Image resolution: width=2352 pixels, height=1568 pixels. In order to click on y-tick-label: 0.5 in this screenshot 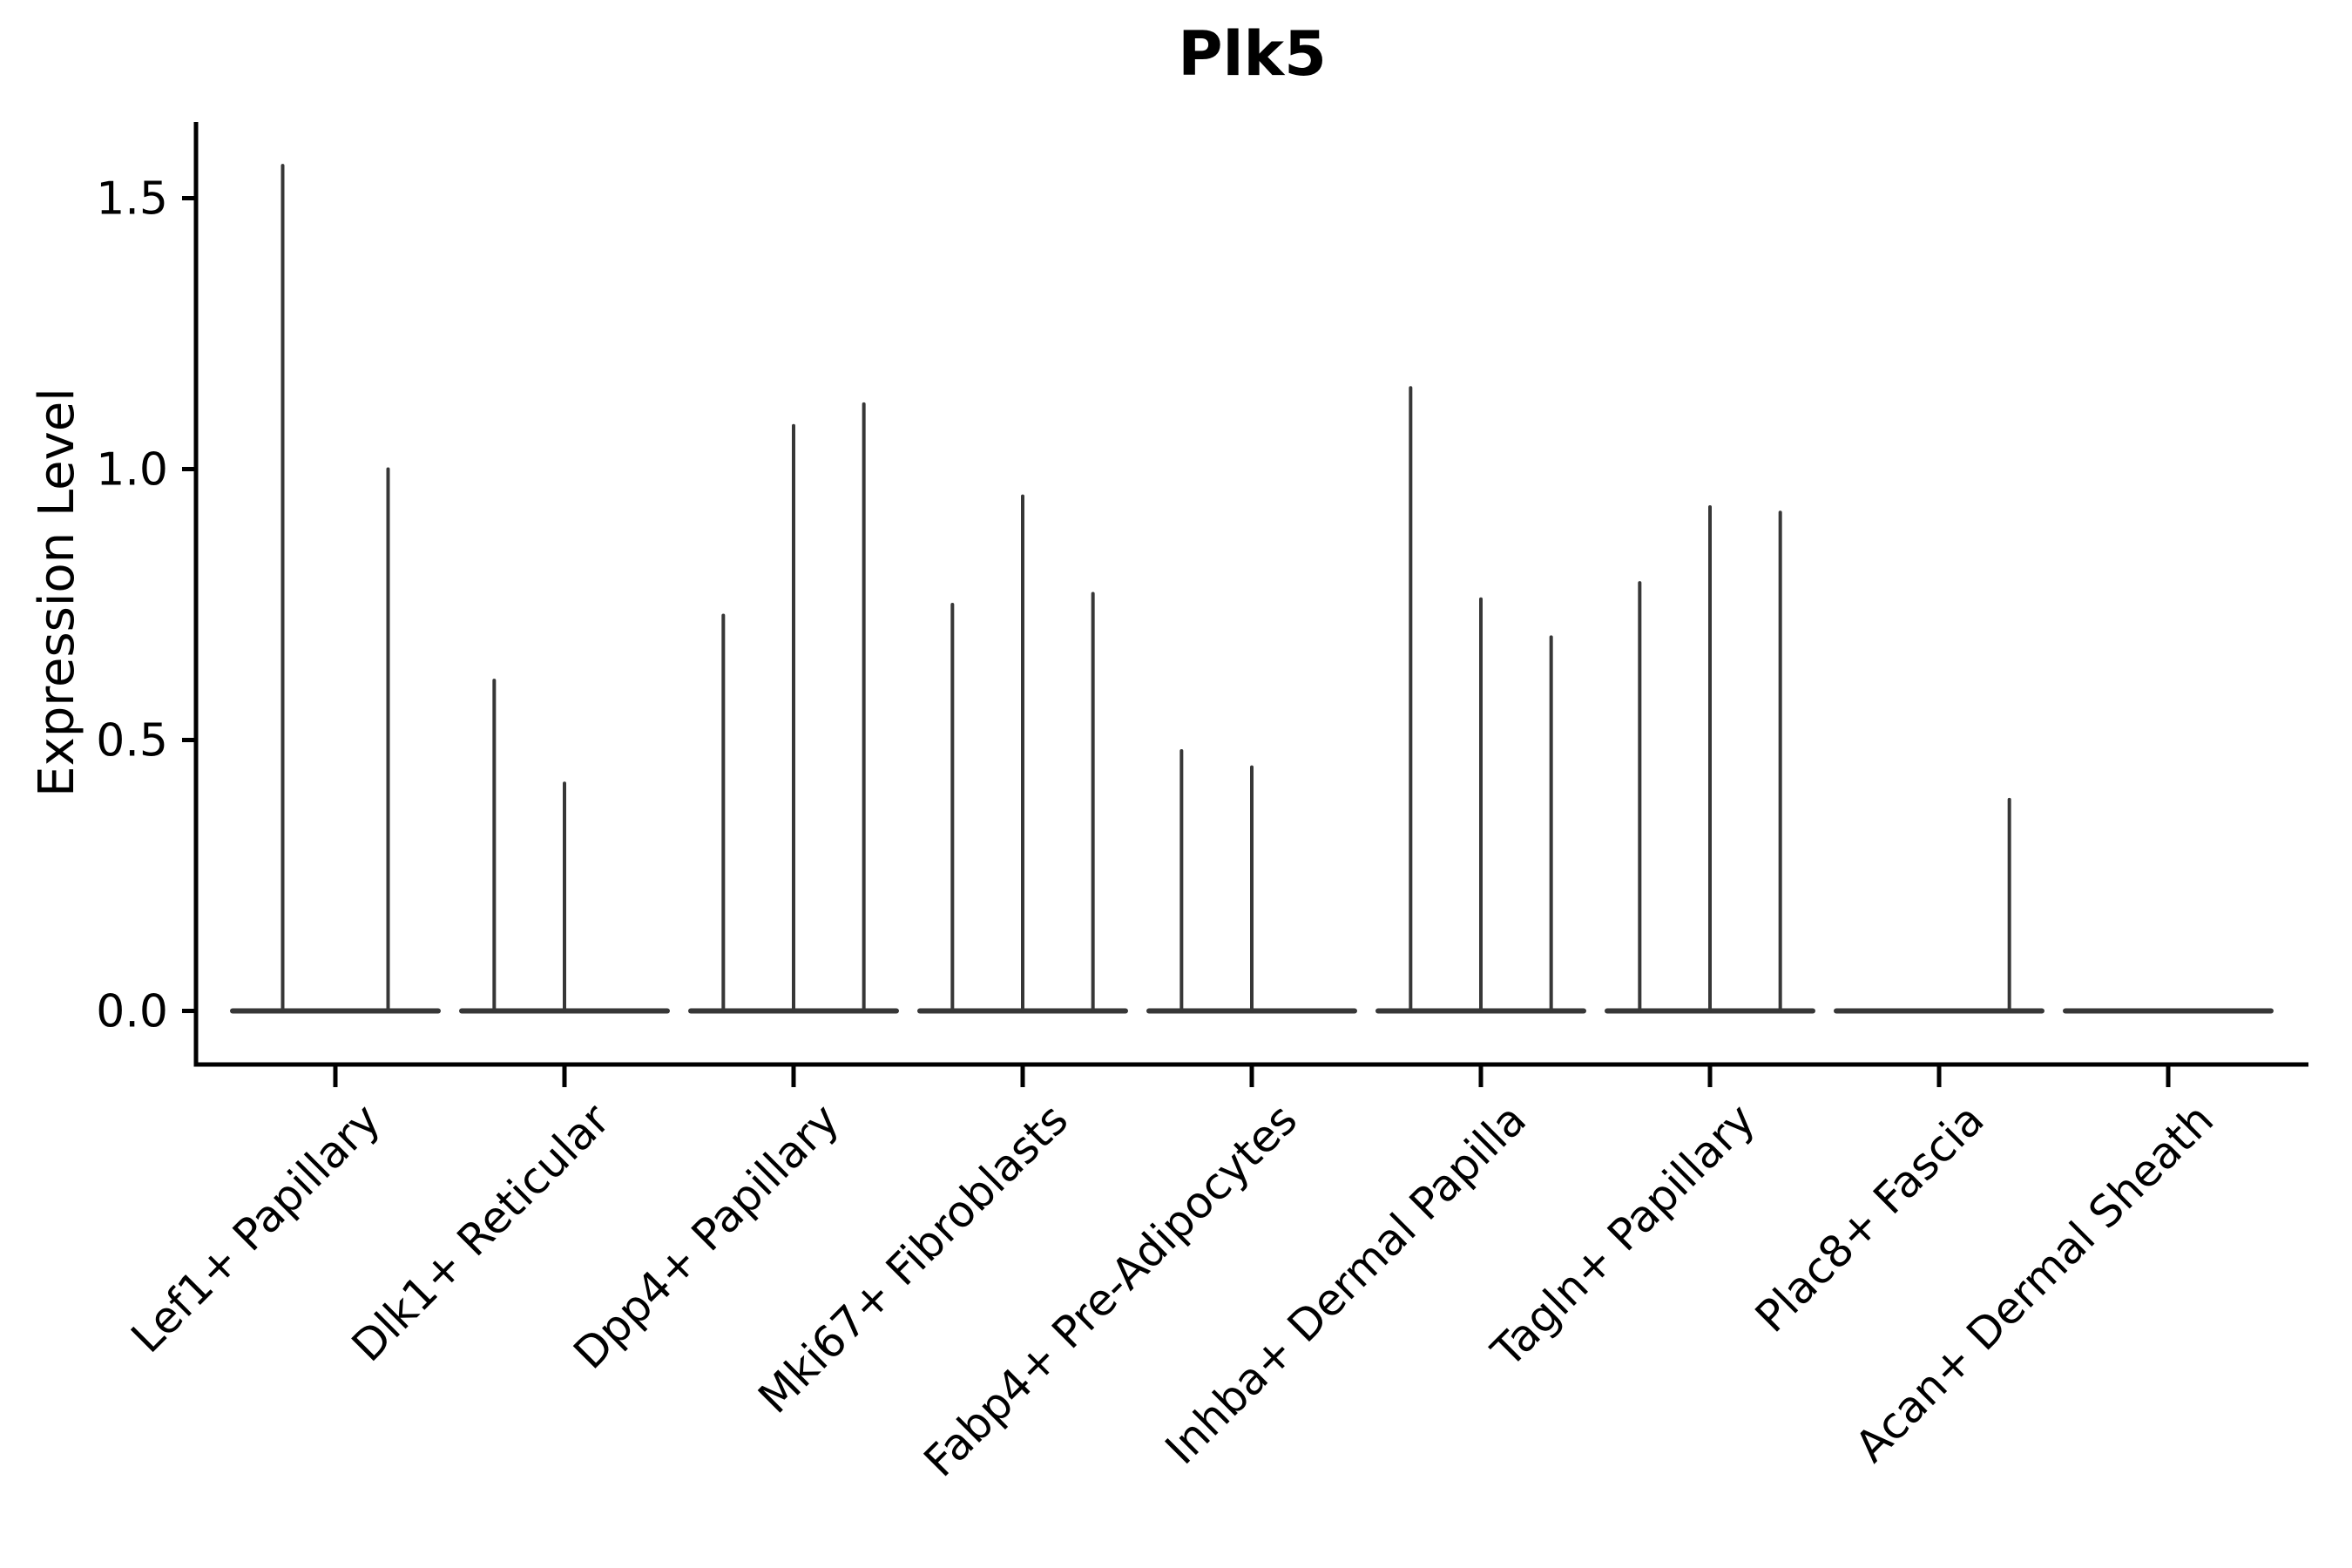, I will do `click(132, 741)`.